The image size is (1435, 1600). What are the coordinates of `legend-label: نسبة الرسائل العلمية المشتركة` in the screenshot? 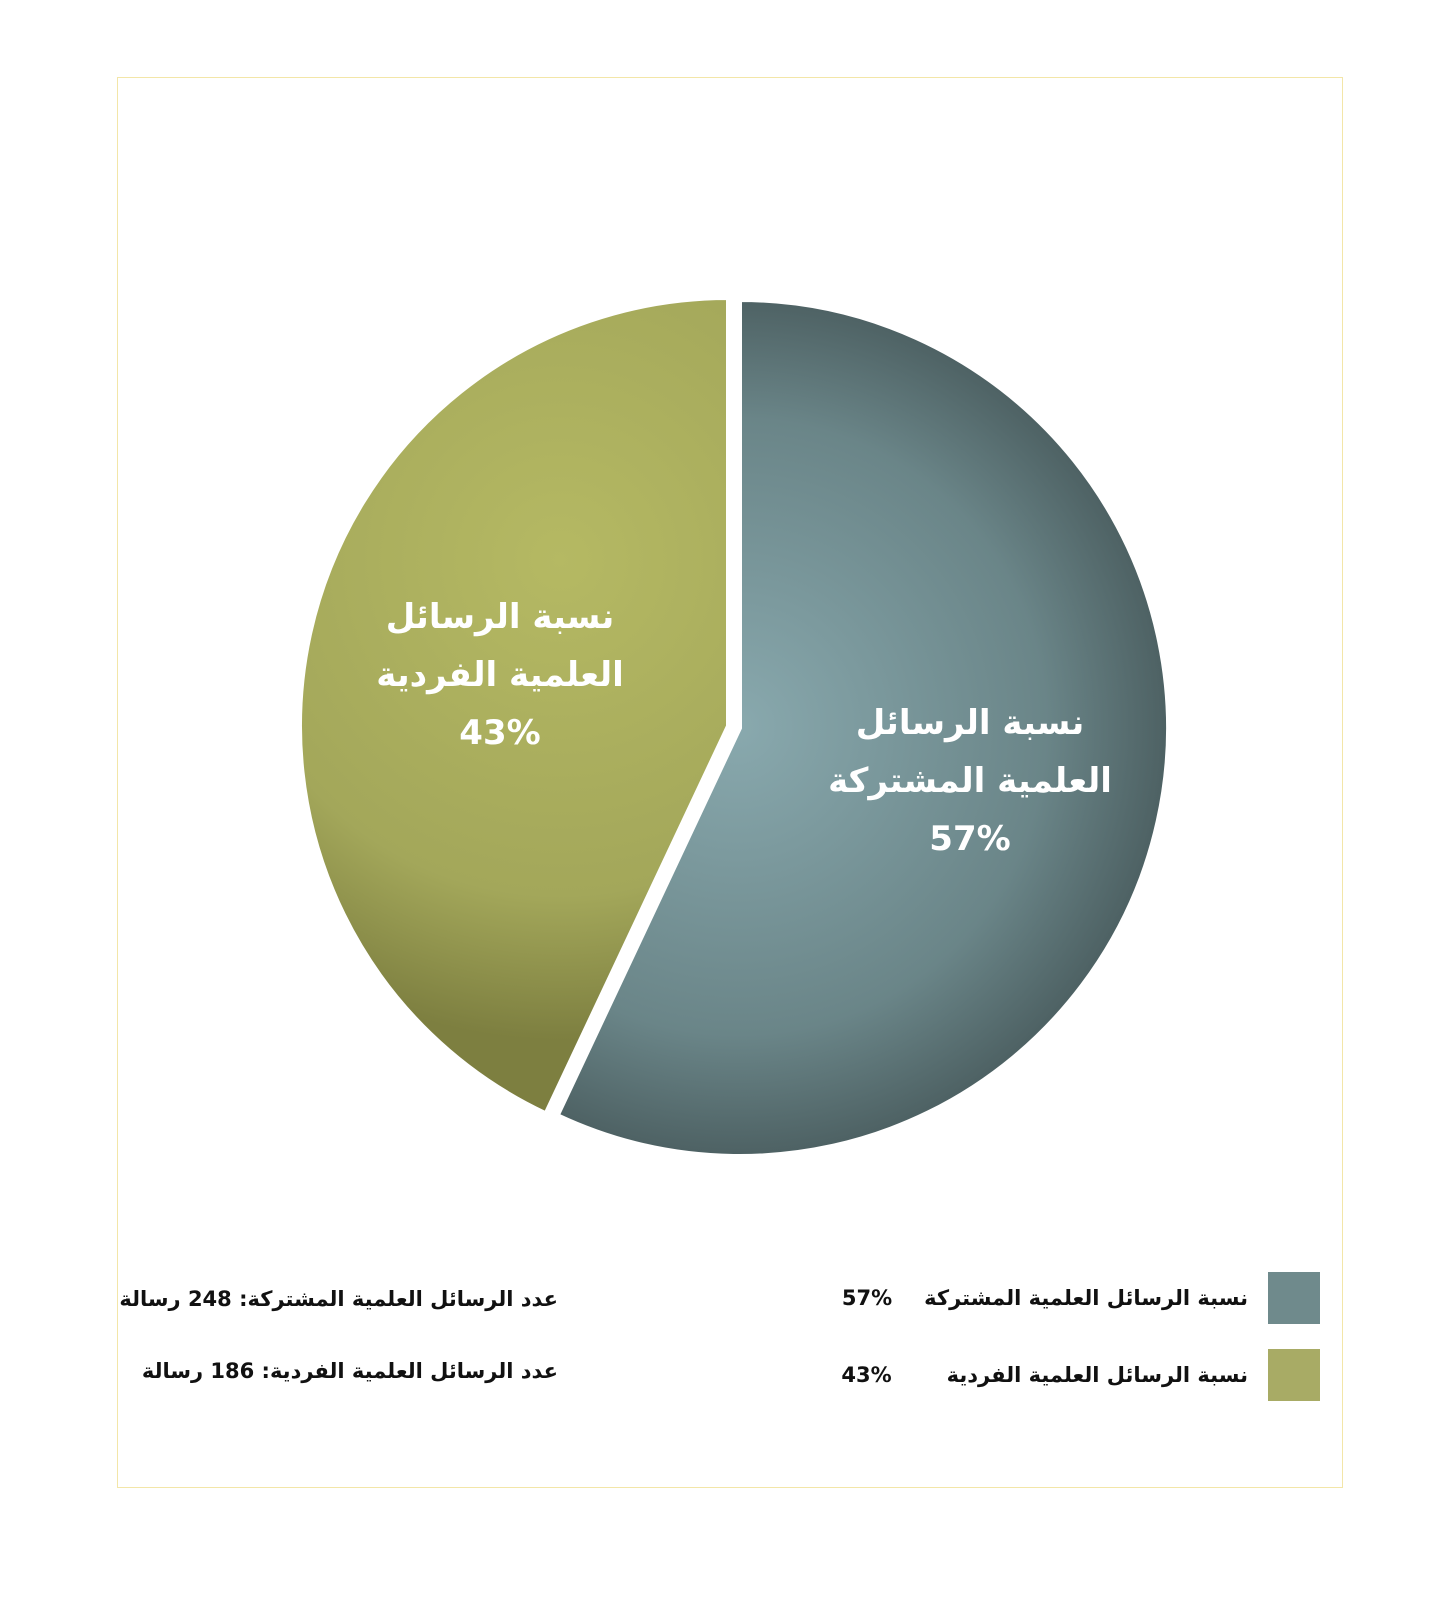 It's located at (1086, 1298).